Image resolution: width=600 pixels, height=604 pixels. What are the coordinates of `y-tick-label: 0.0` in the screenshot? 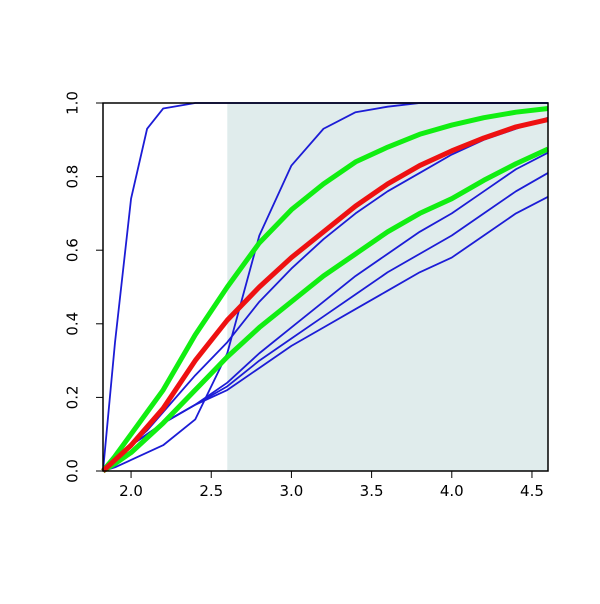 It's located at (73, 471).